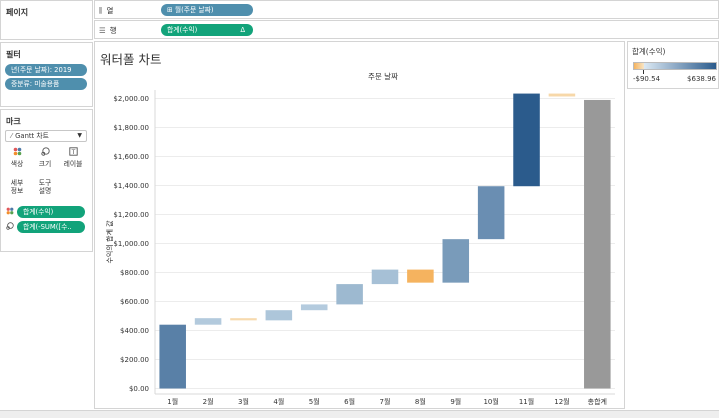 This screenshot has height=418, width=719. What do you see at coordinates (647, 79) in the screenshot?
I see `legend-min-label: -$90.54` at bounding box center [647, 79].